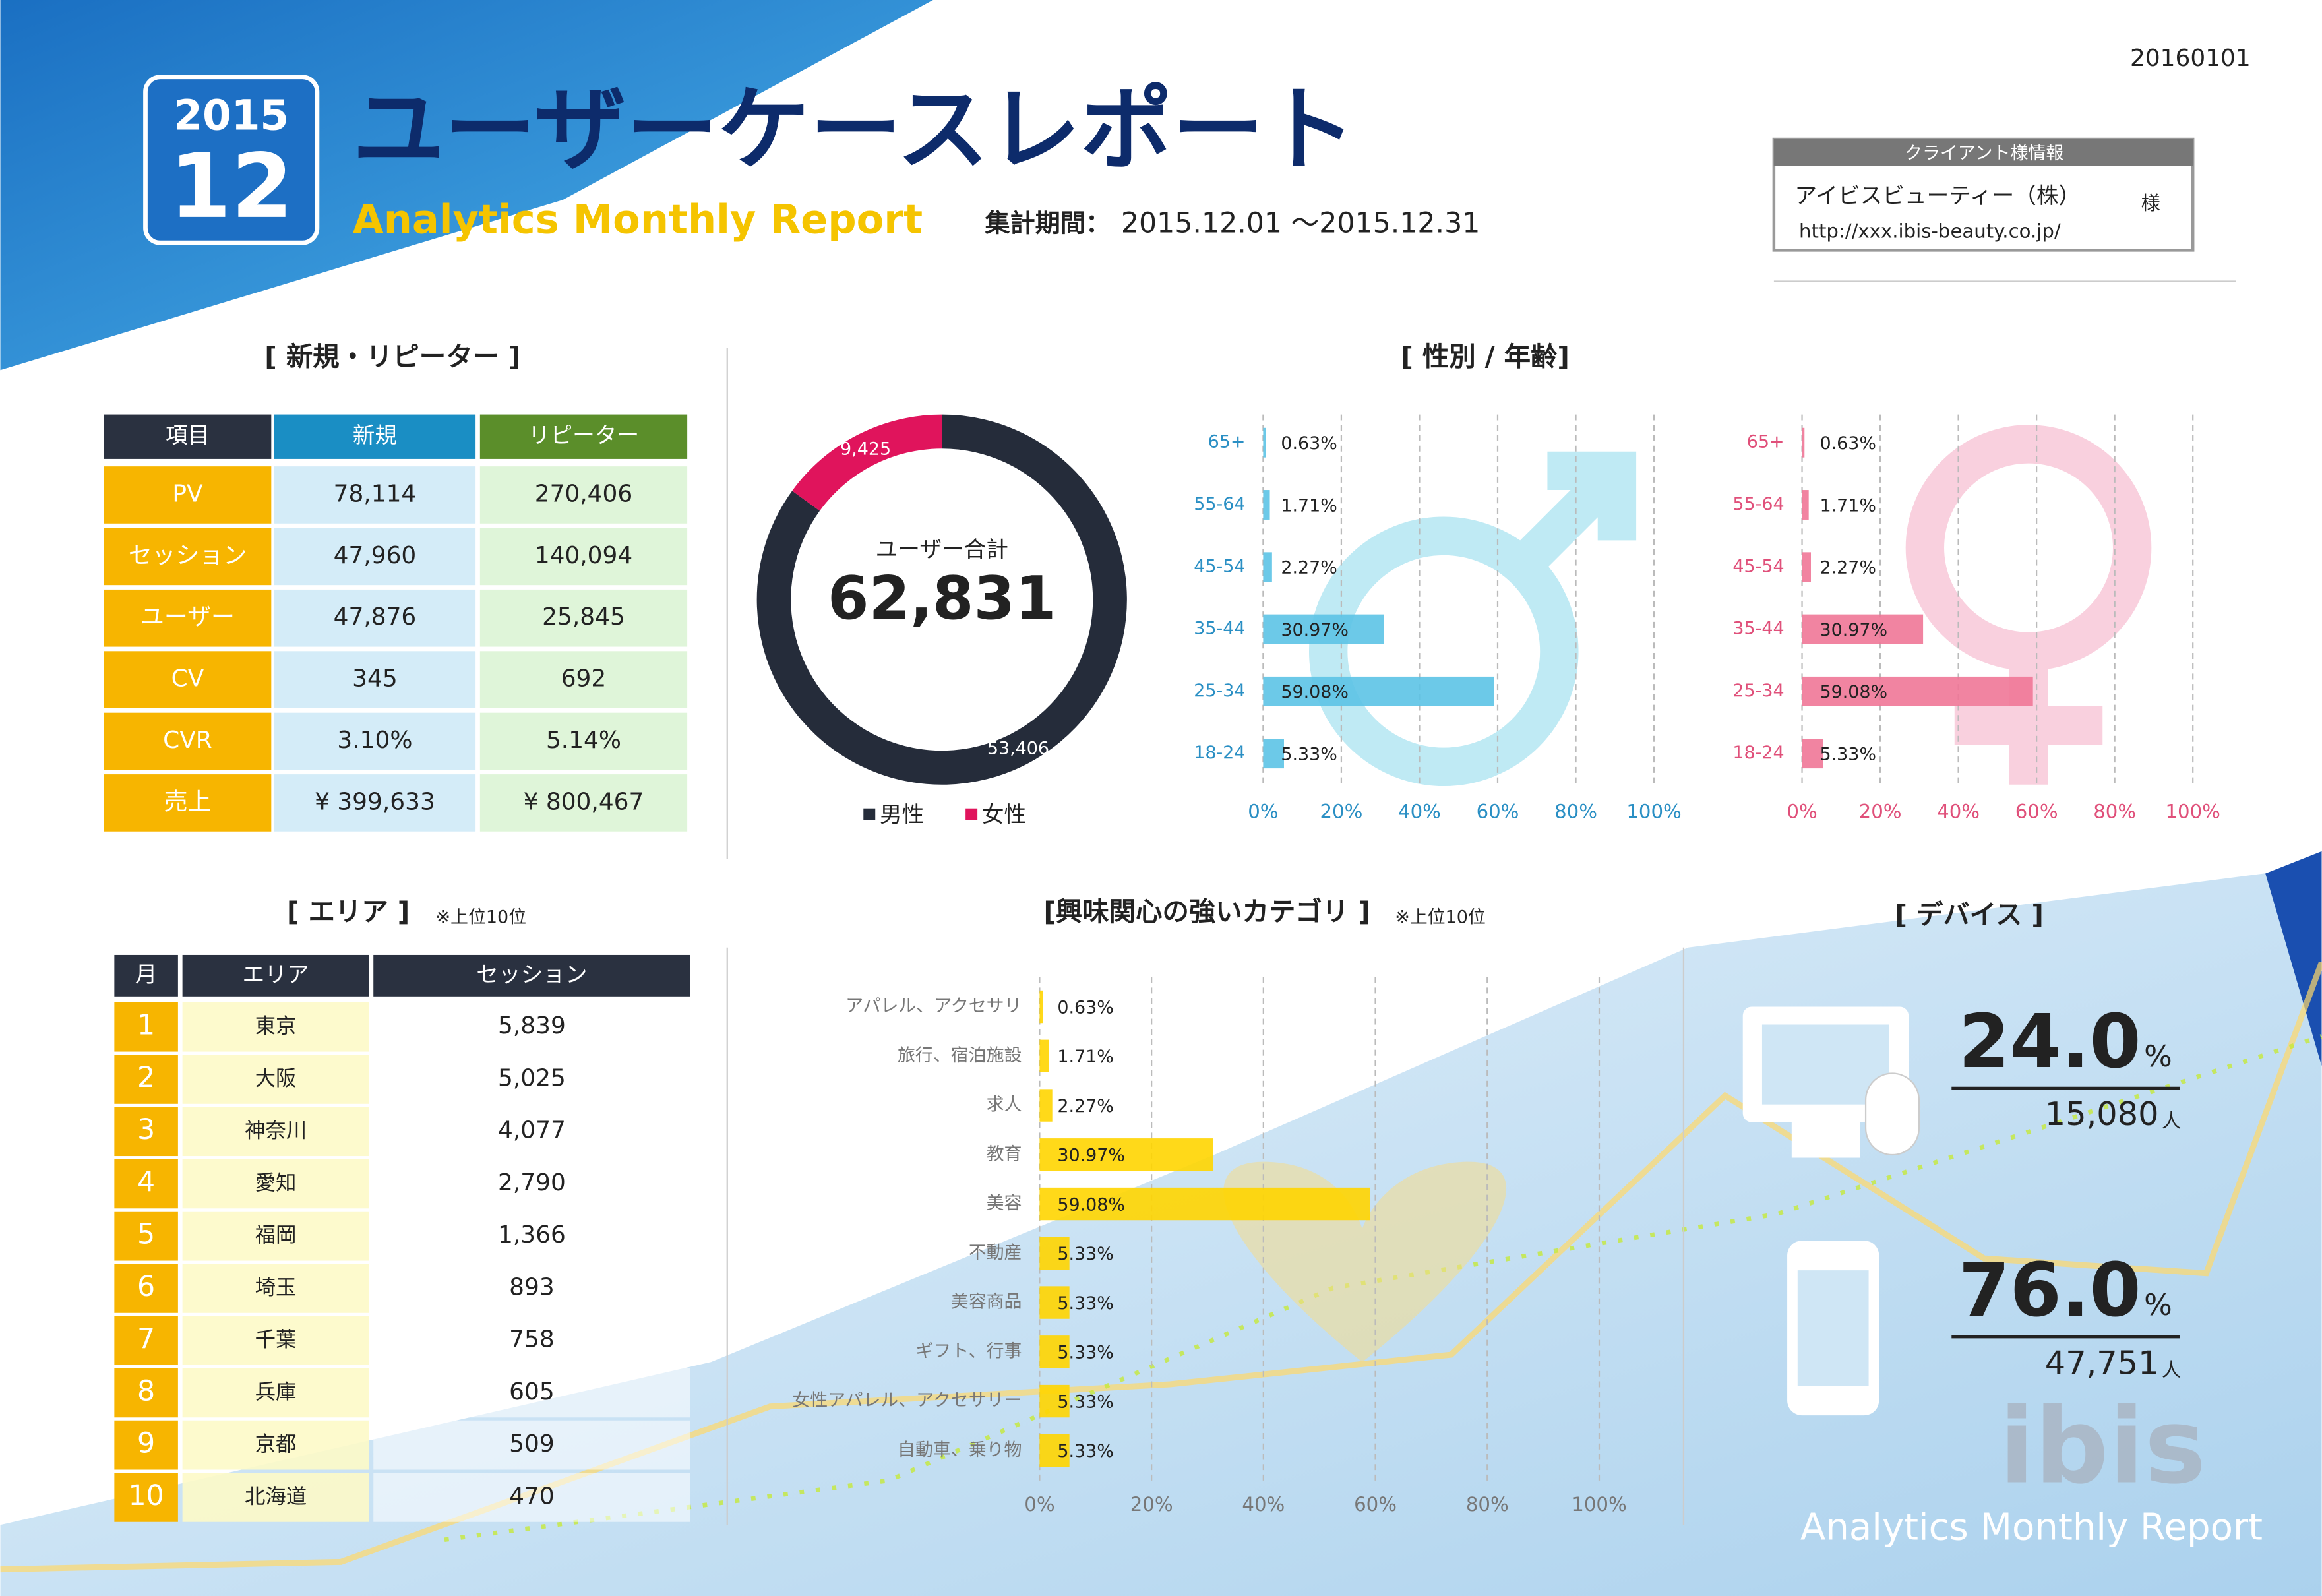 The image size is (2322, 1596). I want to click on value-label: 30.97%, so click(1315, 630).